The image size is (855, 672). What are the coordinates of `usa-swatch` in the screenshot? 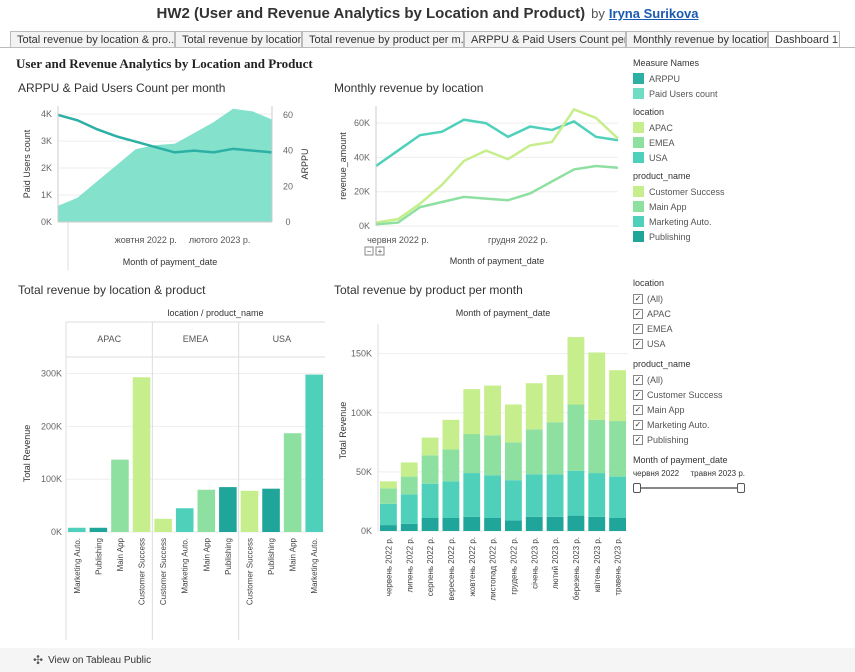 It's located at (638, 157).